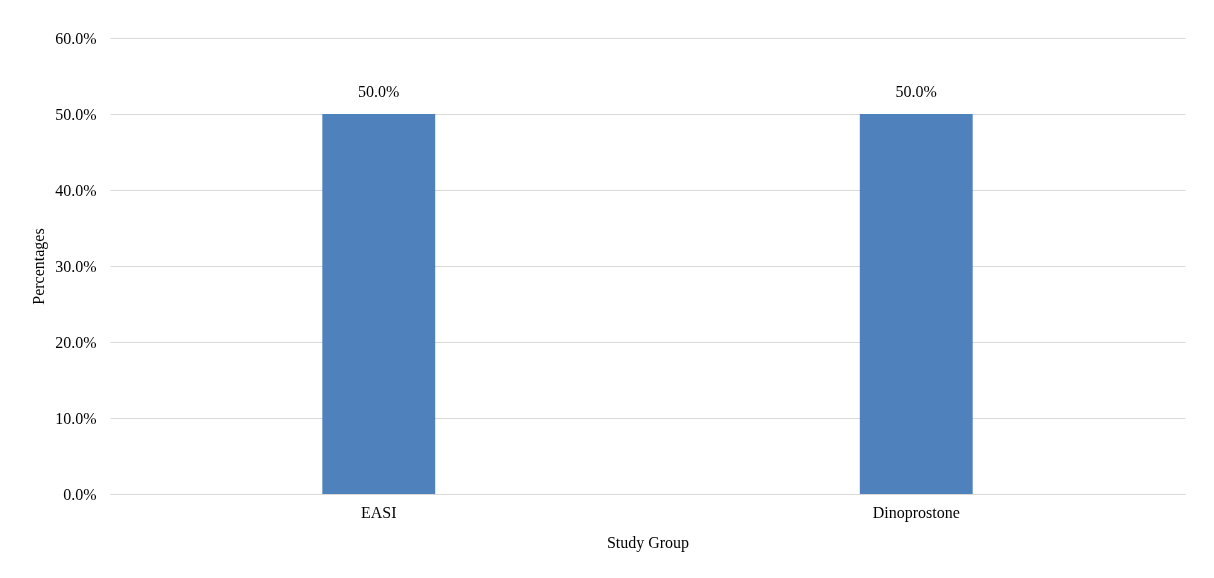 Image resolution: width=1214 pixels, height=578 pixels. I want to click on y-axis-title: Percentages, so click(39, 266).